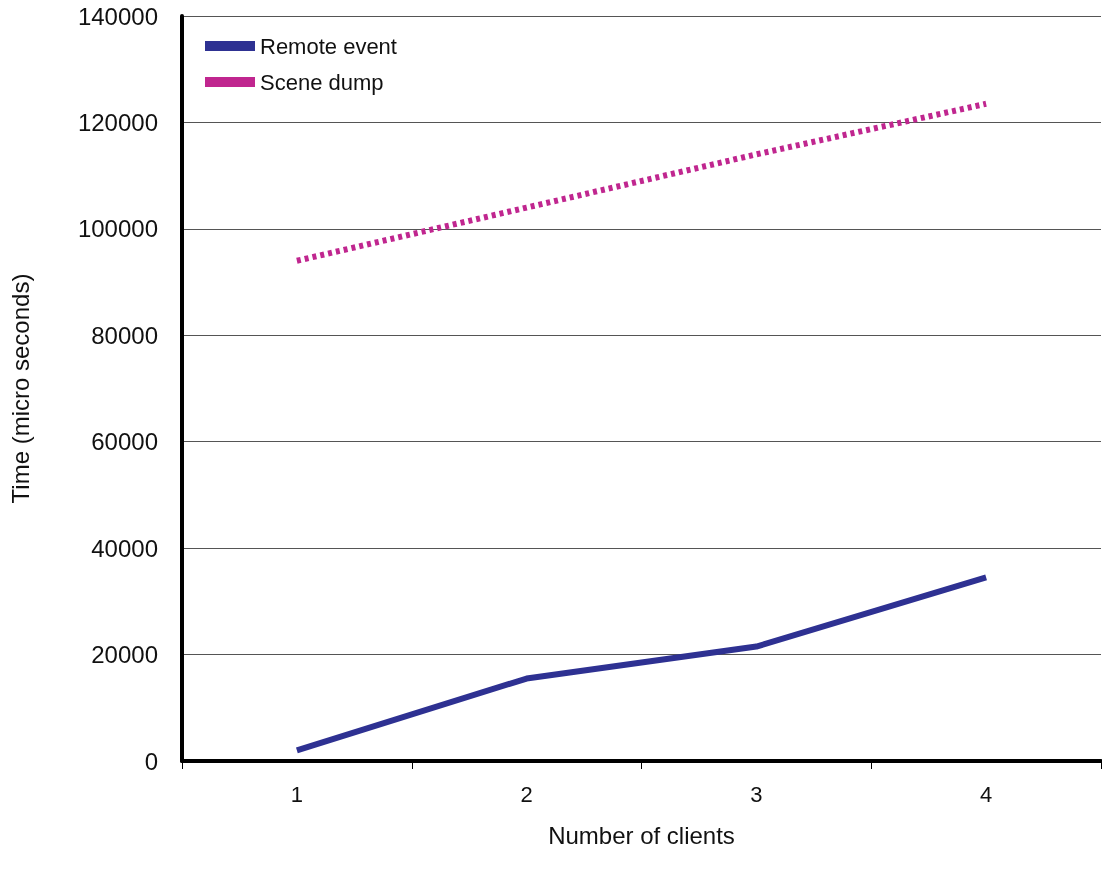  What do you see at coordinates (117, 16) in the screenshot?
I see `y-tick-label: 140000` at bounding box center [117, 16].